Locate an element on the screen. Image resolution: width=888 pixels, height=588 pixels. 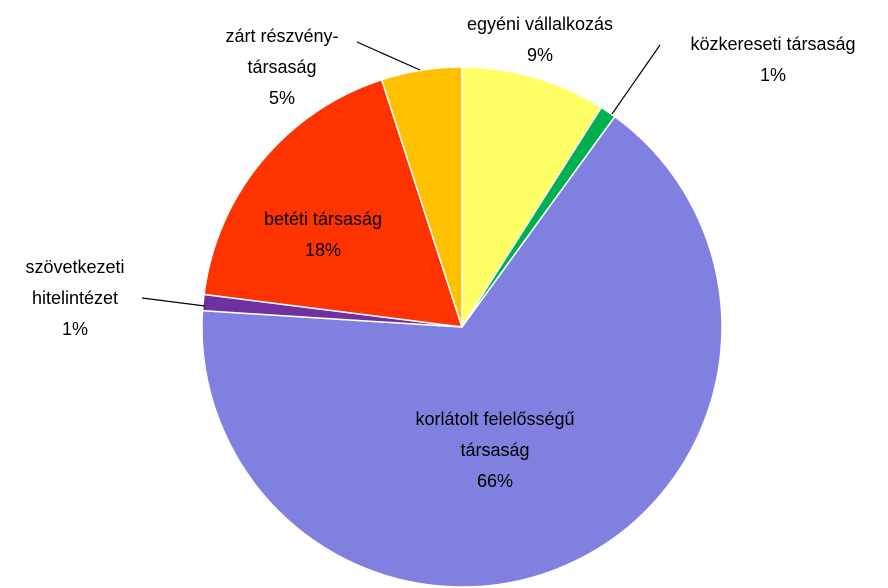
label-line: betéti társaság is located at coordinates (323, 219).